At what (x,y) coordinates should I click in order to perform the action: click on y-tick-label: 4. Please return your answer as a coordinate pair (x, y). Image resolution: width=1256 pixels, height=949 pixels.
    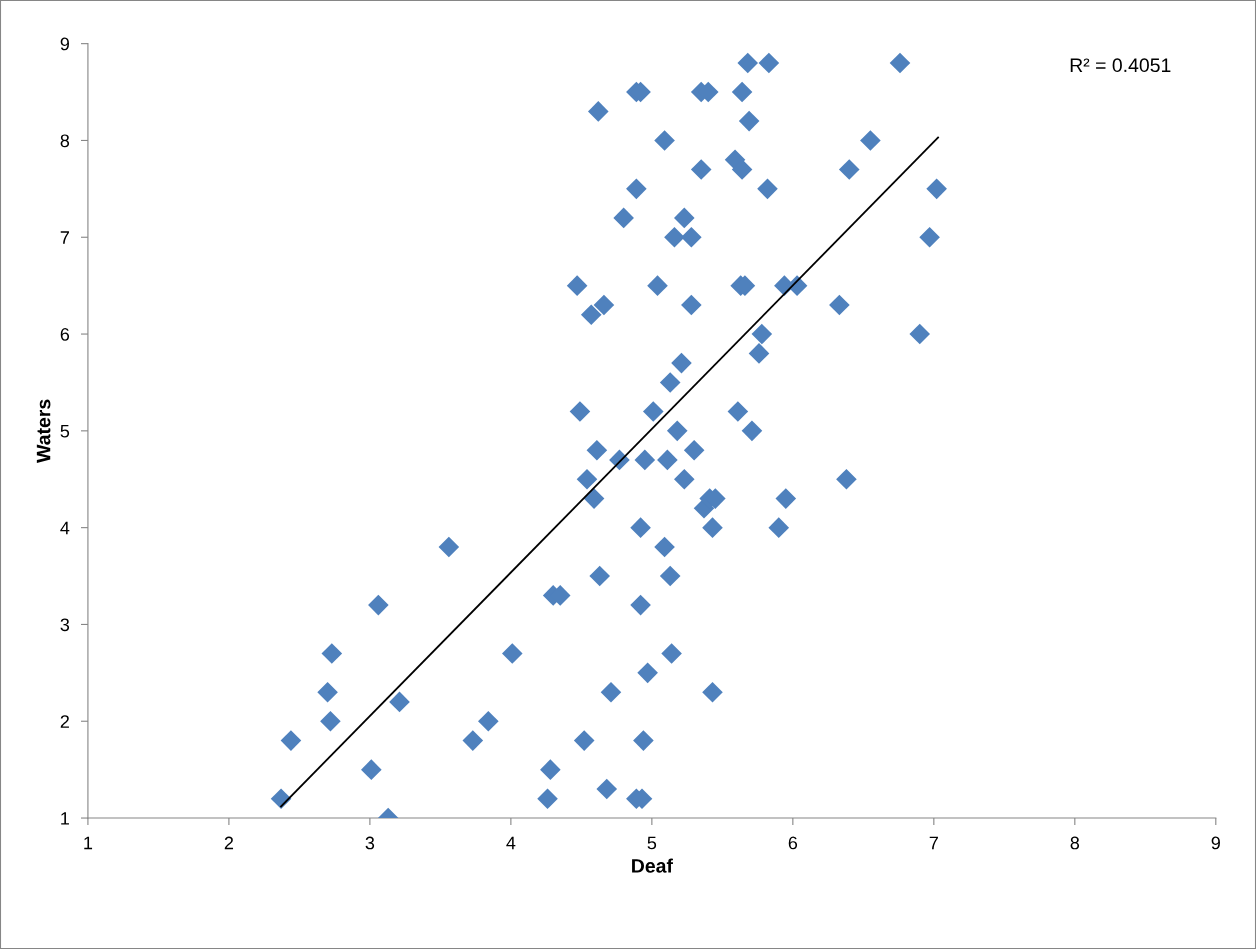
    Looking at the image, I should click on (65, 528).